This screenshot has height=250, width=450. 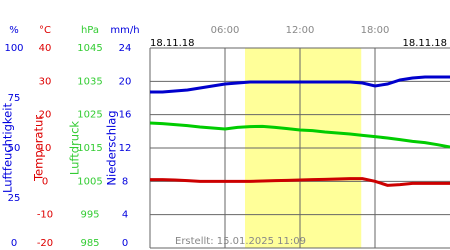 What do you see at coordinates (125, 148) in the screenshot?
I see `y-tick-label: 12` at bounding box center [125, 148].